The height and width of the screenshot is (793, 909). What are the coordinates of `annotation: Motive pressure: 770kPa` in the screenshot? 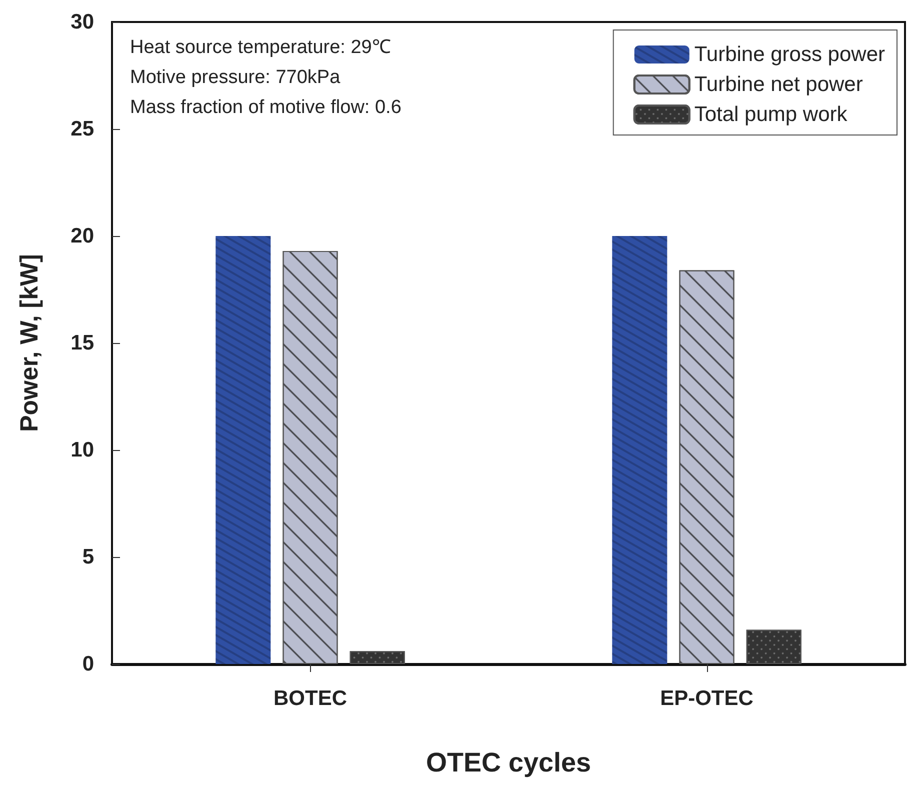 It's located at (235, 77).